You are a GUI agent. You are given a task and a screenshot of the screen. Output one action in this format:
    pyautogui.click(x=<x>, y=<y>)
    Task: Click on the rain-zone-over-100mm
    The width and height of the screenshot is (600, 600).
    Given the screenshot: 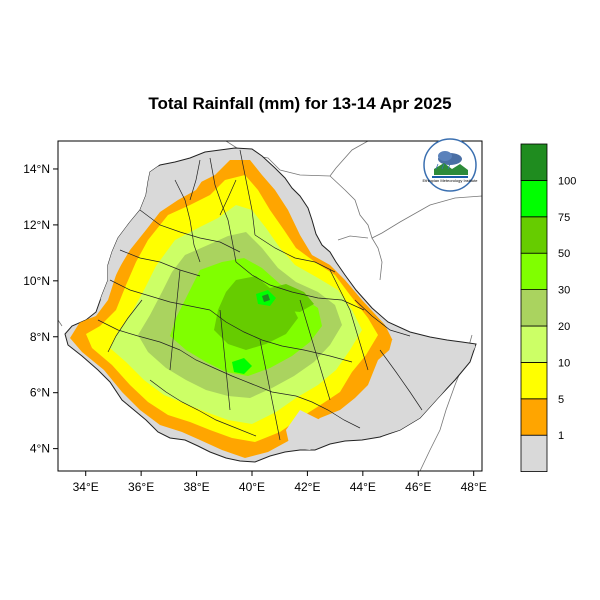 What is the action you would take?
    pyautogui.click(x=266, y=298)
    